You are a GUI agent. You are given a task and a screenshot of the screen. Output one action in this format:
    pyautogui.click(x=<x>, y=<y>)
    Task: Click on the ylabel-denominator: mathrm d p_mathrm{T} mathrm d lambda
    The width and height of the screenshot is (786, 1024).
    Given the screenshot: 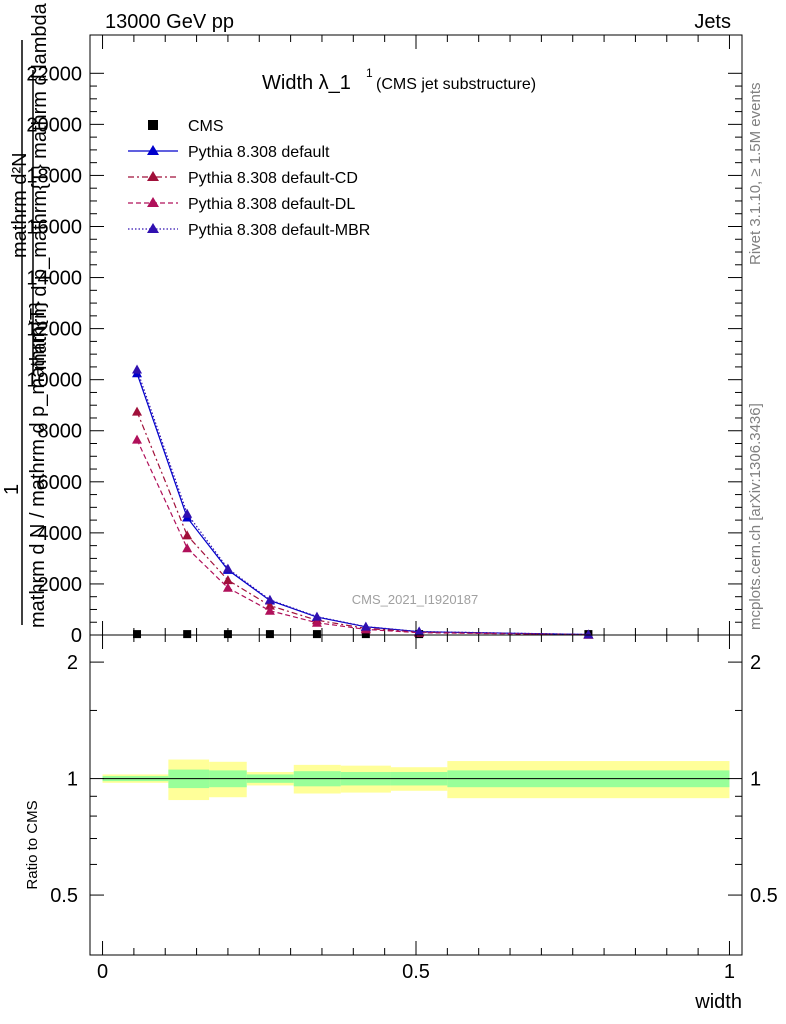 What is the action you would take?
    pyautogui.click(x=40, y=186)
    